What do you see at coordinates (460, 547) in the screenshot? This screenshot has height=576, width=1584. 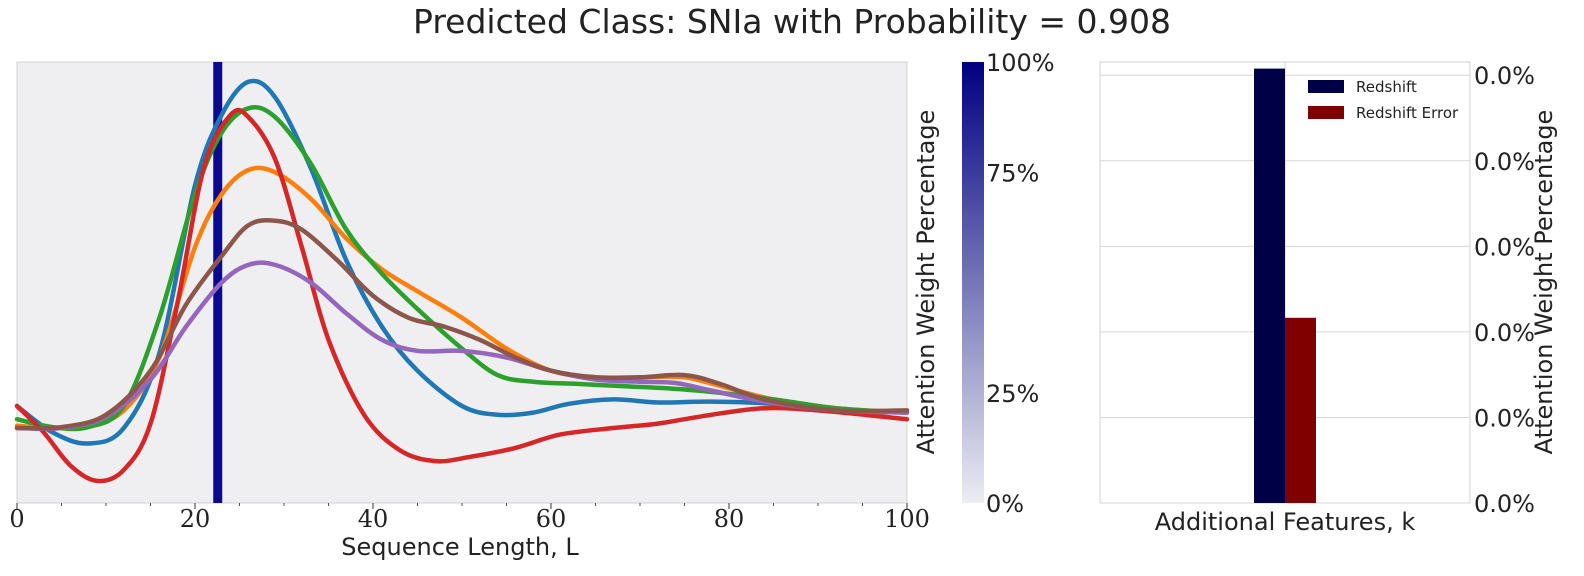 I see `x-axis-label: Sequence Length, L` at bounding box center [460, 547].